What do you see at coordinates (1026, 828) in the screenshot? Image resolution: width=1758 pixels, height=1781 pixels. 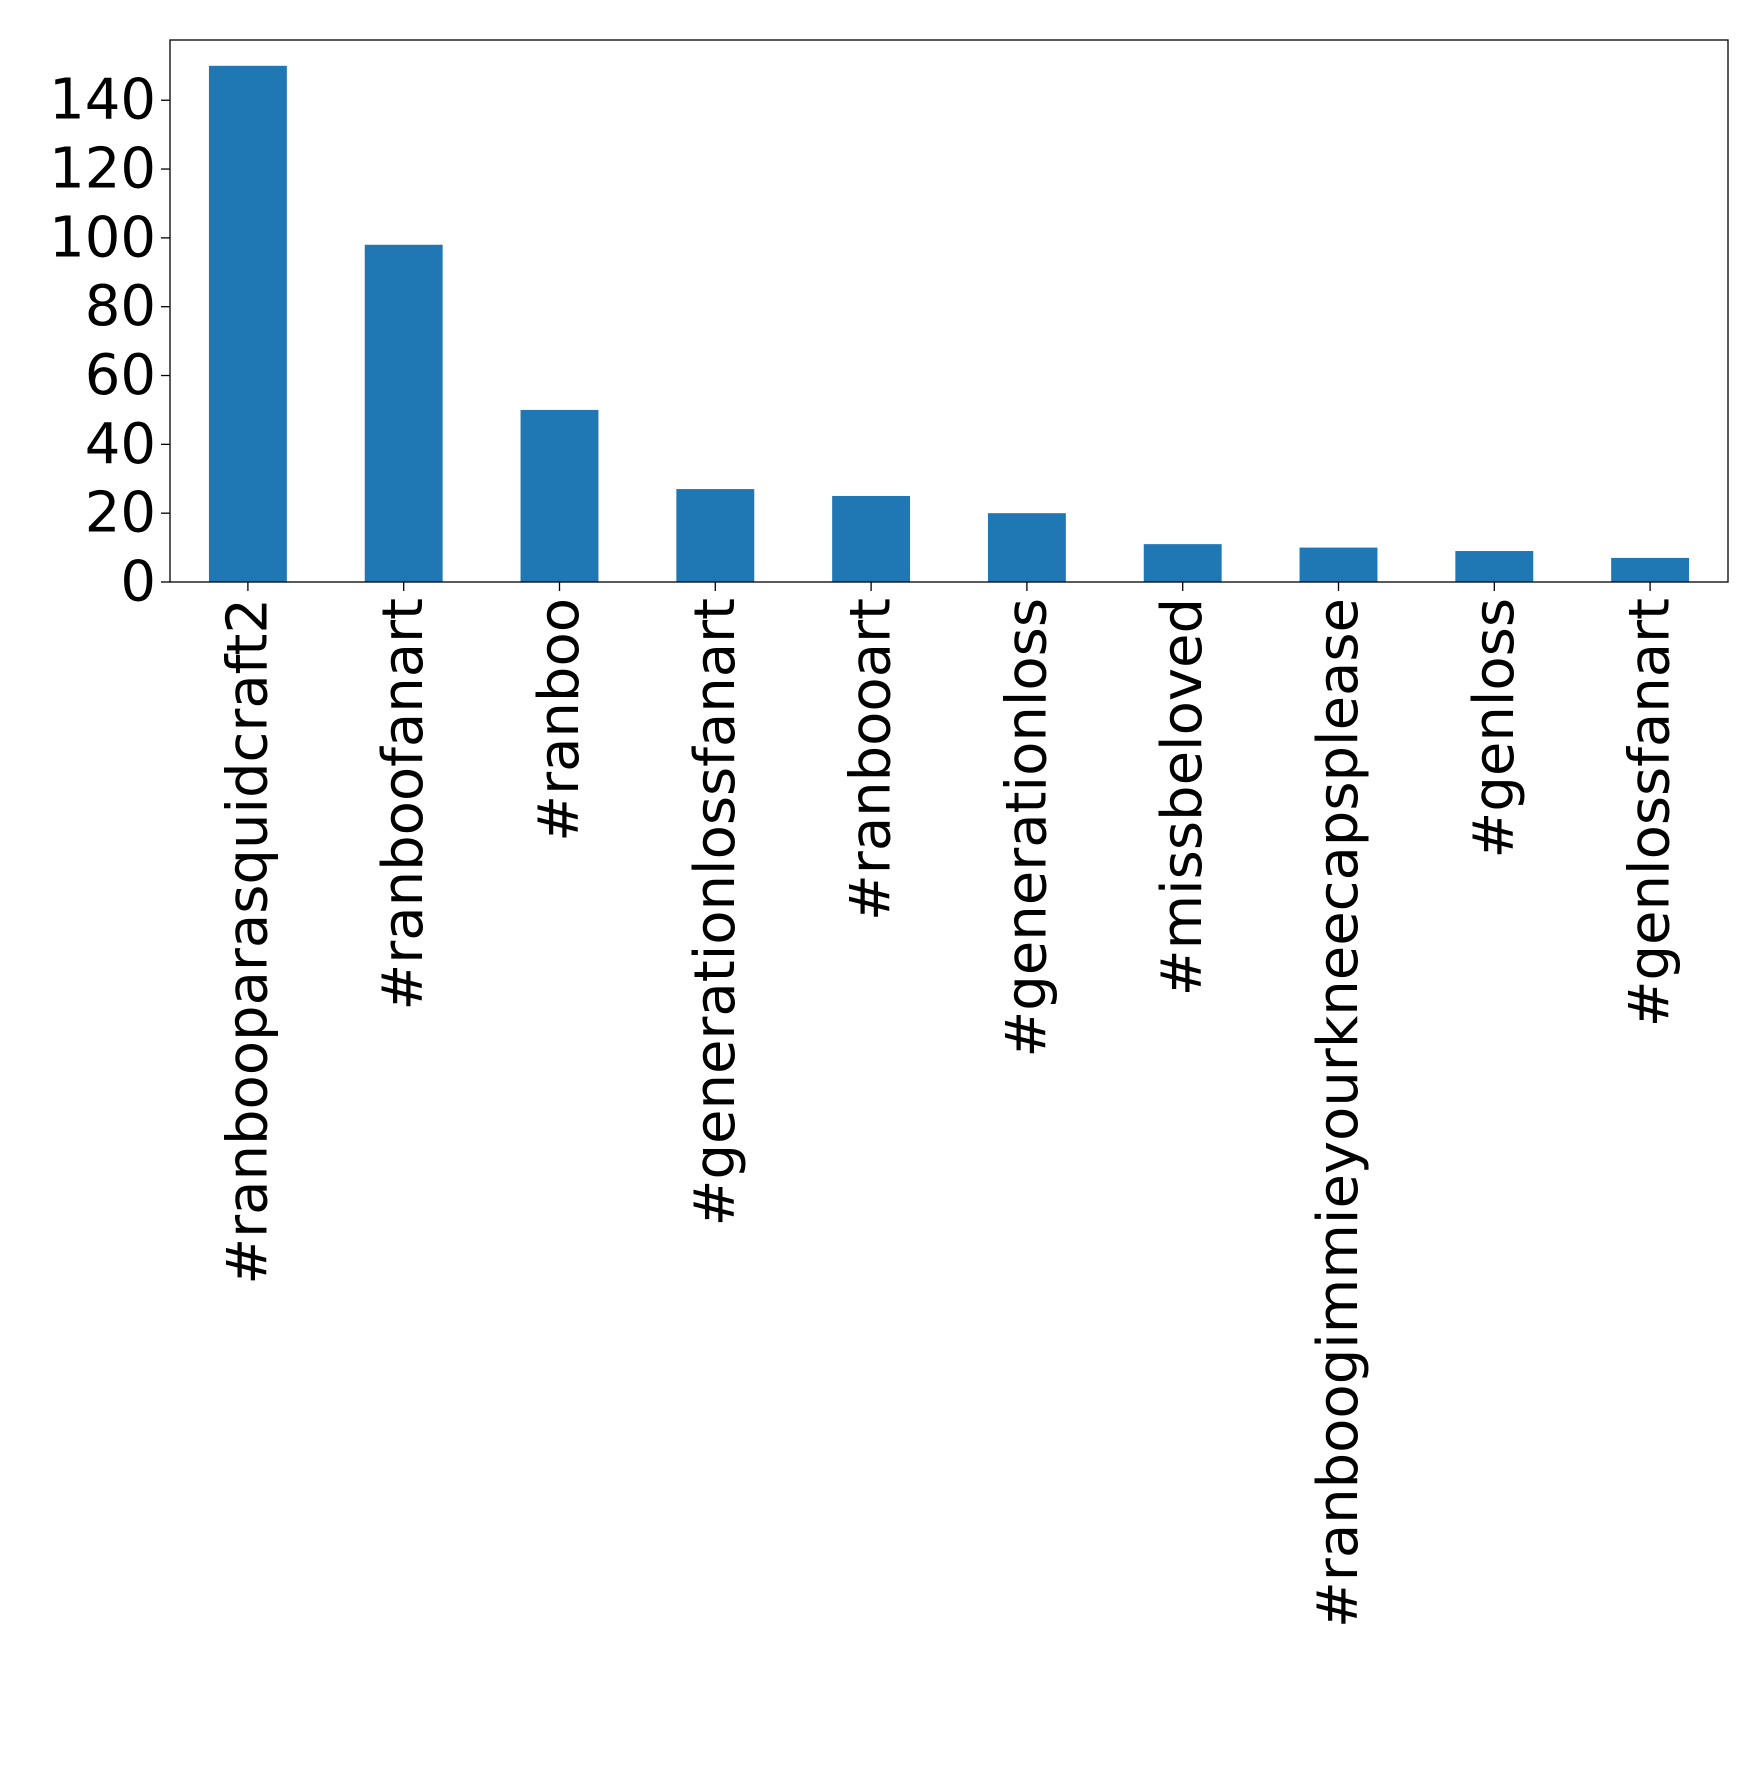 I see `x-tick-label: #generationloss` at bounding box center [1026, 828].